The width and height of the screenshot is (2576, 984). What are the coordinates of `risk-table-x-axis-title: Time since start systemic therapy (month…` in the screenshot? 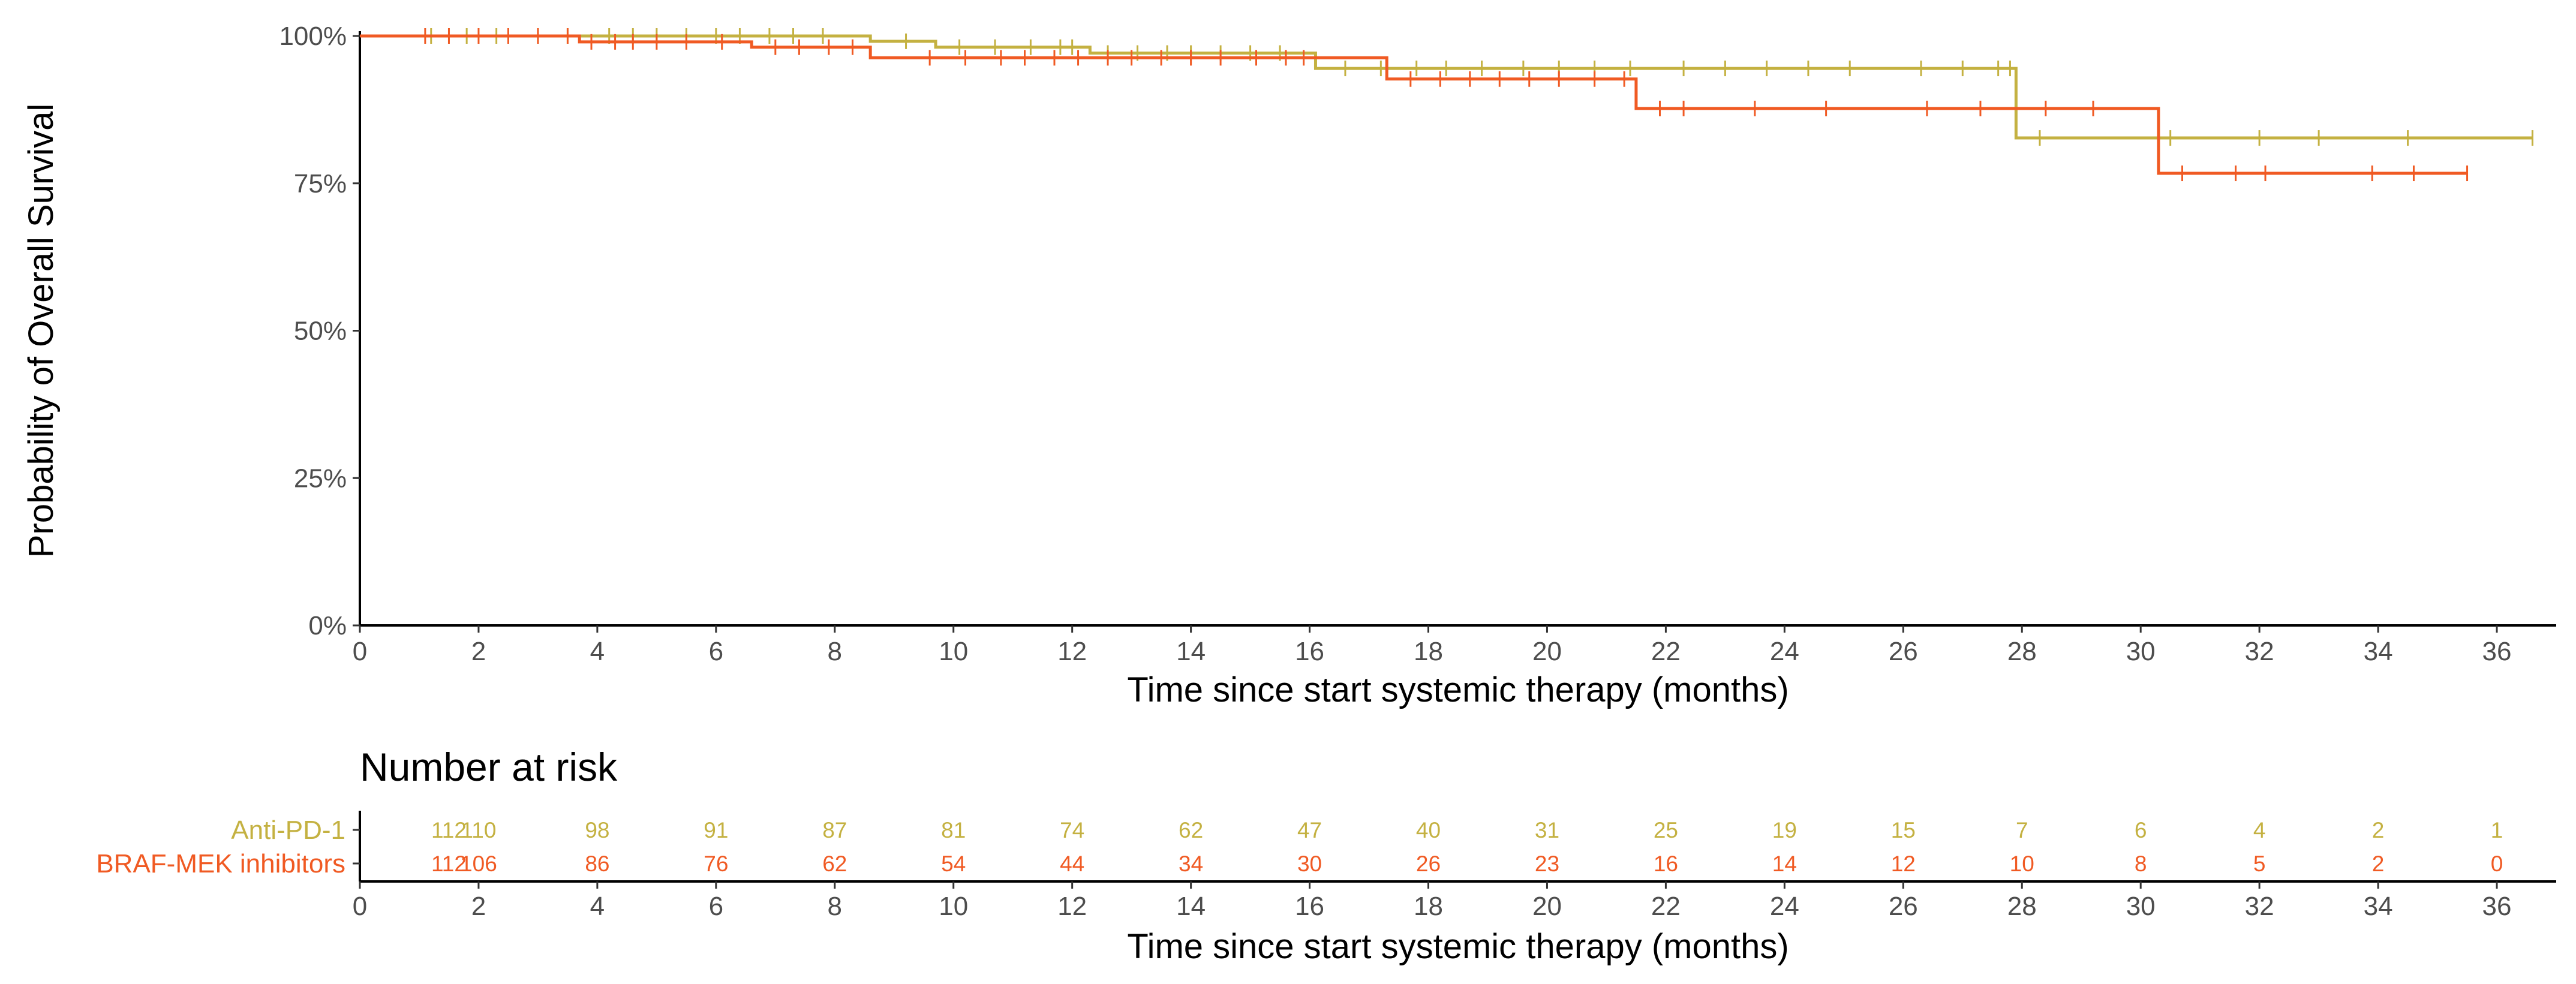 It's located at (1458, 946).